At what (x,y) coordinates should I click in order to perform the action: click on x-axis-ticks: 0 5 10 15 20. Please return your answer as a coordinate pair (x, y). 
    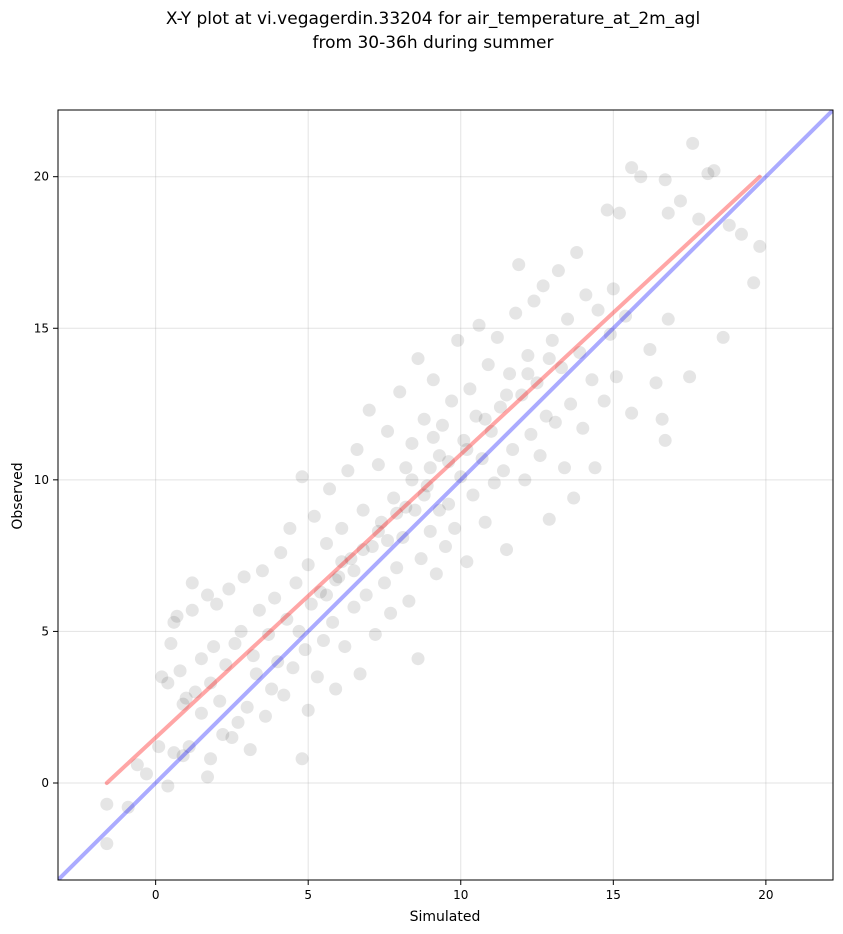
    Looking at the image, I should click on (463, 891).